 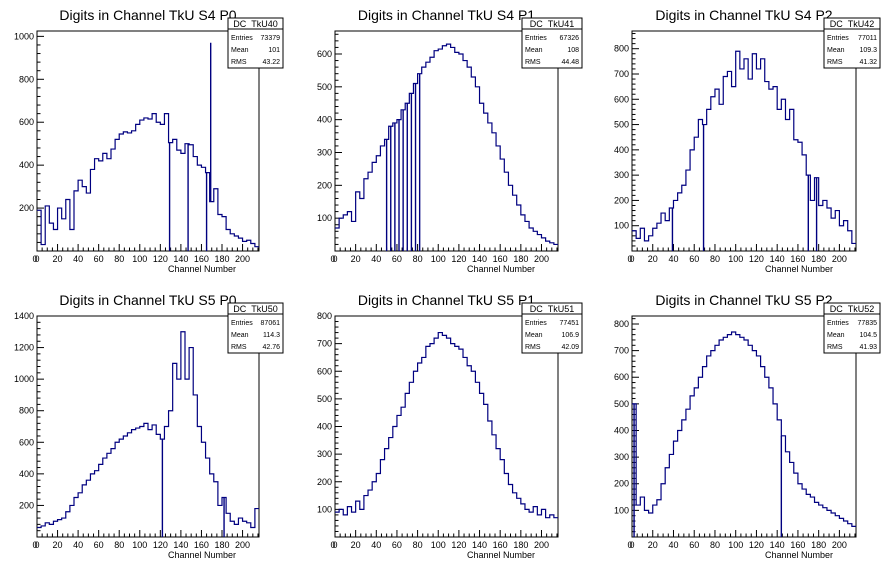 What do you see at coordinates (570, 323) in the screenshot?
I see `stats-value: 77451` at bounding box center [570, 323].